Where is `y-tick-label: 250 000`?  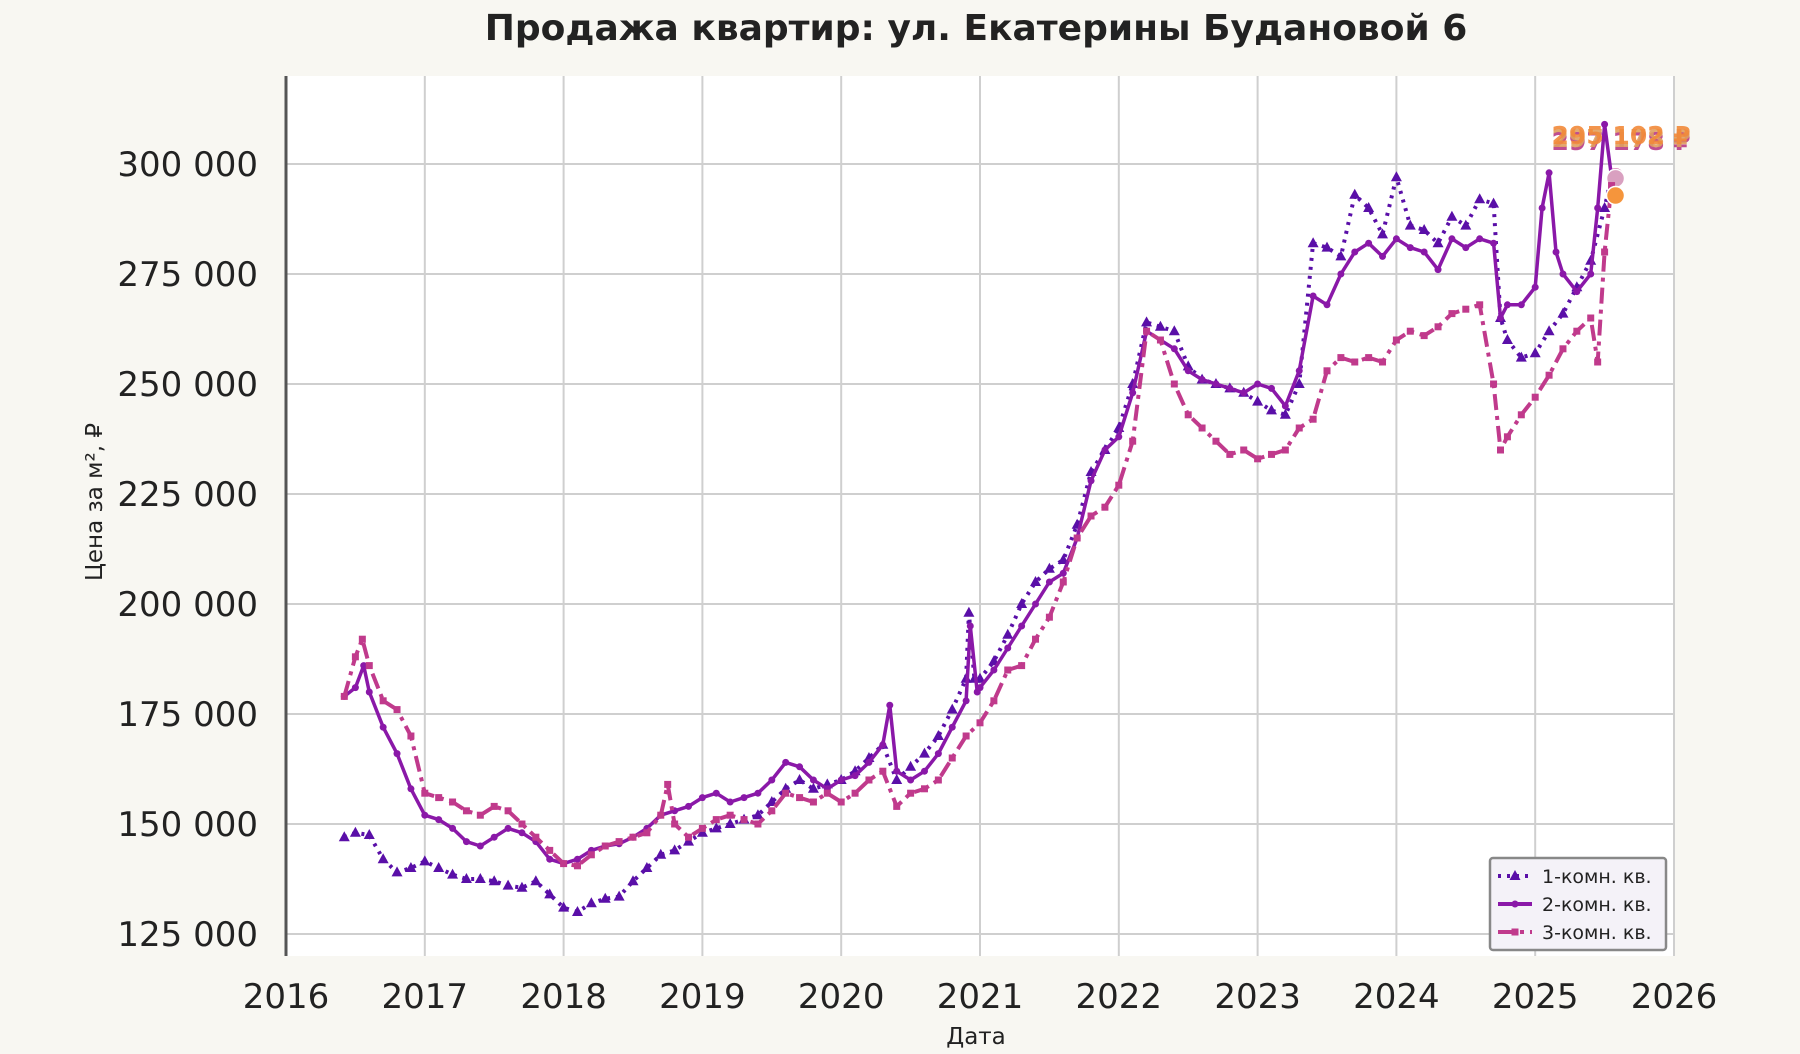 y-tick-label: 250 000 is located at coordinates (187, 385).